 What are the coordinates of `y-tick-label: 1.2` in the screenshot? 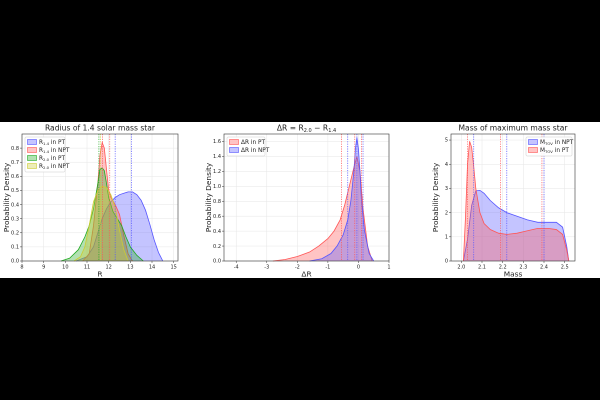 It's located at (217, 172).